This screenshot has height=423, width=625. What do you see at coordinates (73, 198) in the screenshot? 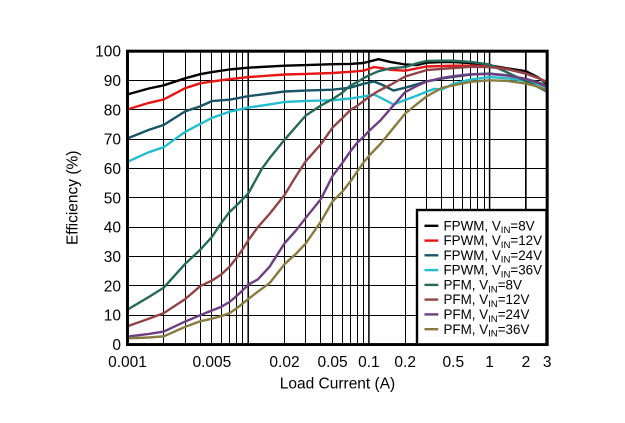
I see `svg-text: Efficiency (%)` at bounding box center [73, 198].